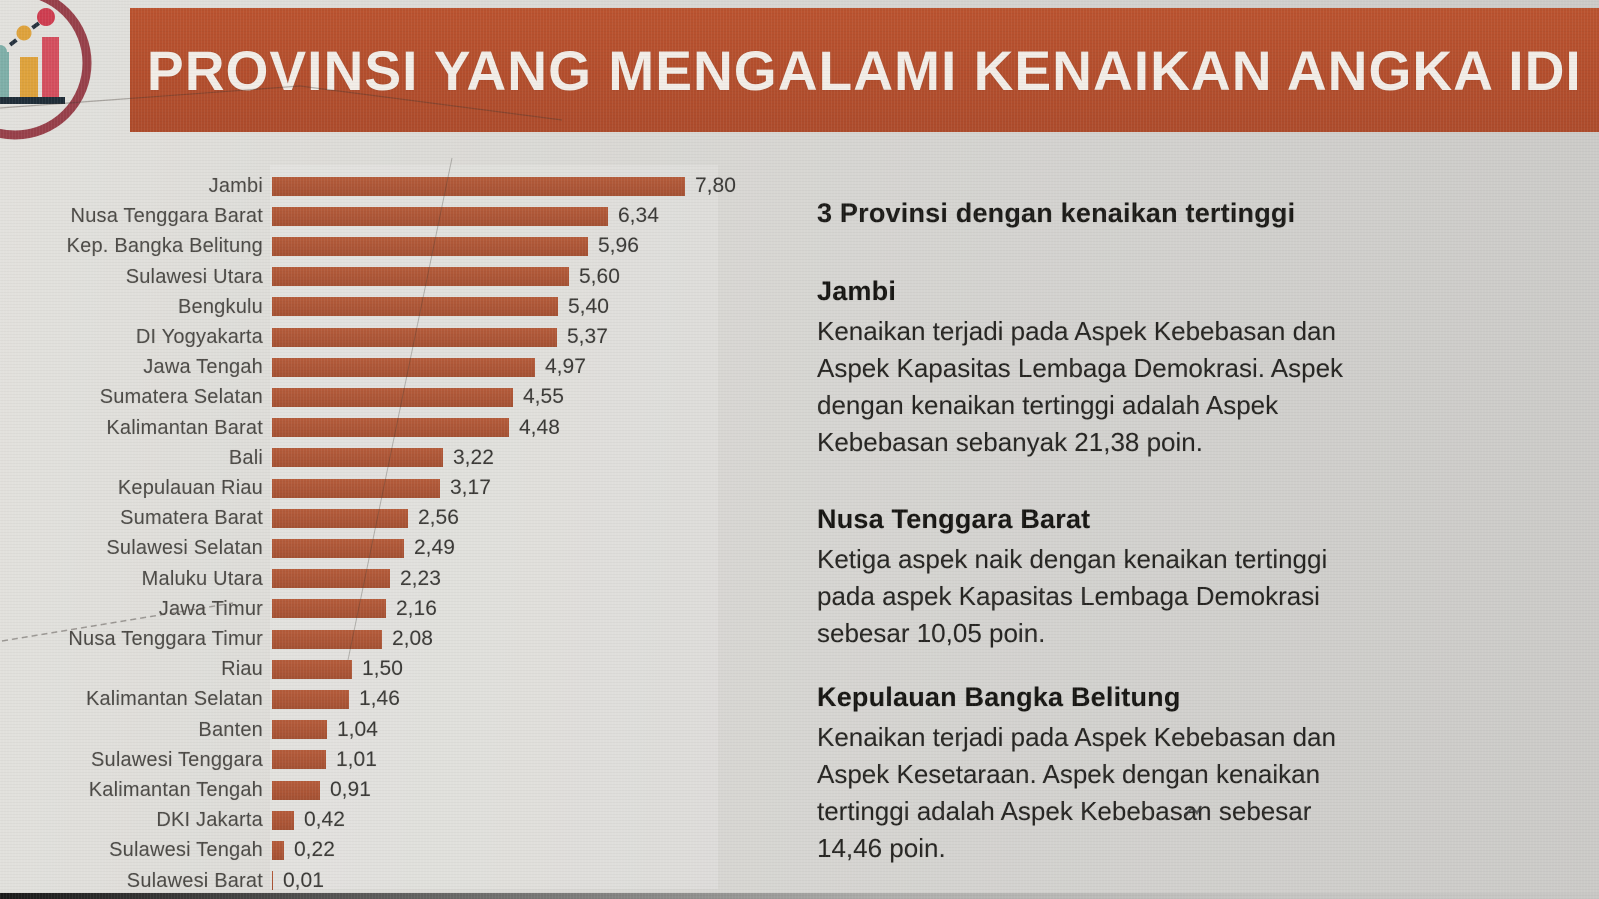  I want to click on logo-teal-bar-icon, so click(4, 74).